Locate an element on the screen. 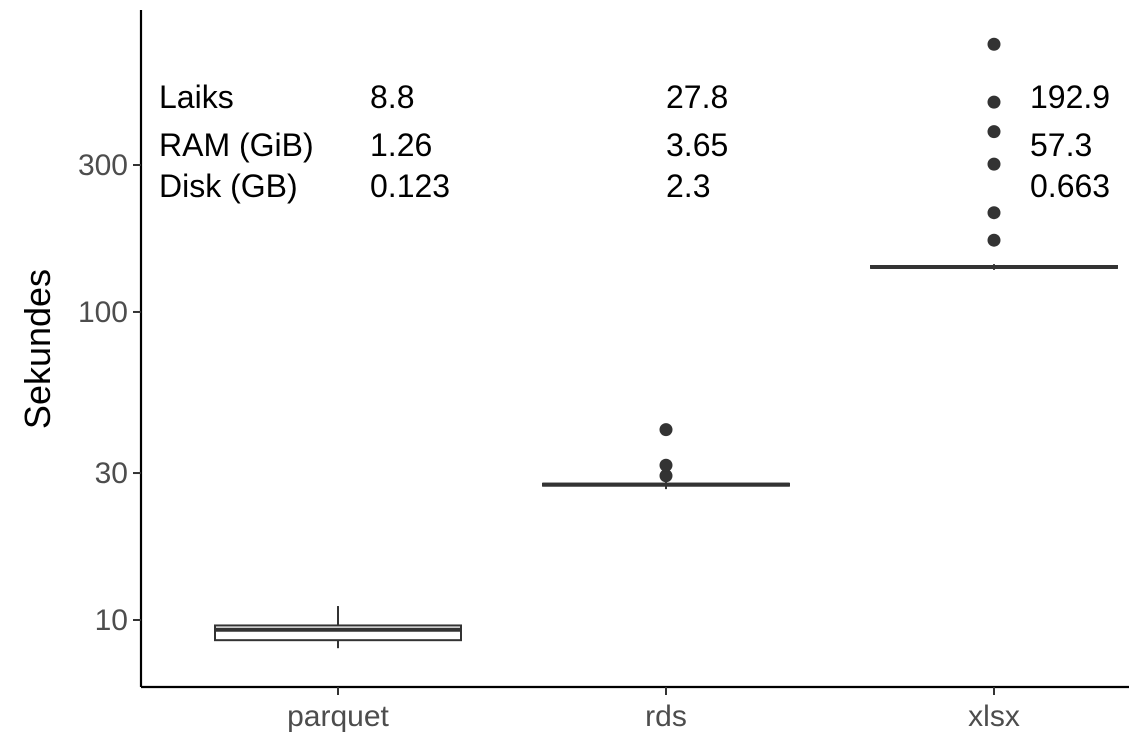  y-tick-label: 30 is located at coordinates (111, 473).